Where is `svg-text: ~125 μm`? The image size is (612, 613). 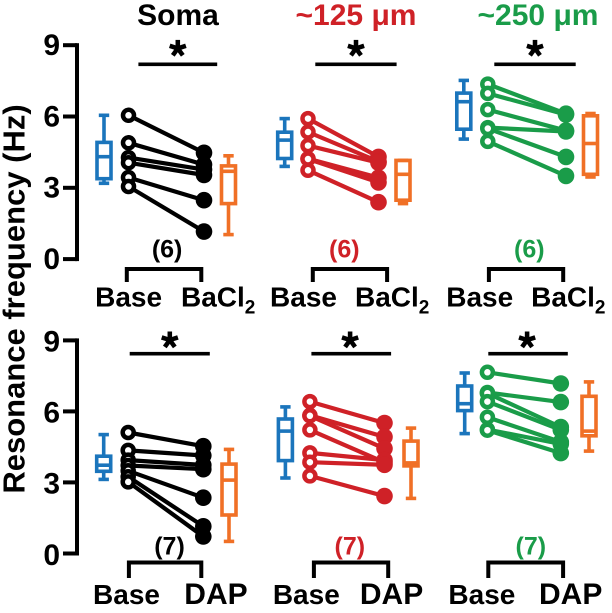
svg-text: ~125 μm is located at coordinates (356, 16).